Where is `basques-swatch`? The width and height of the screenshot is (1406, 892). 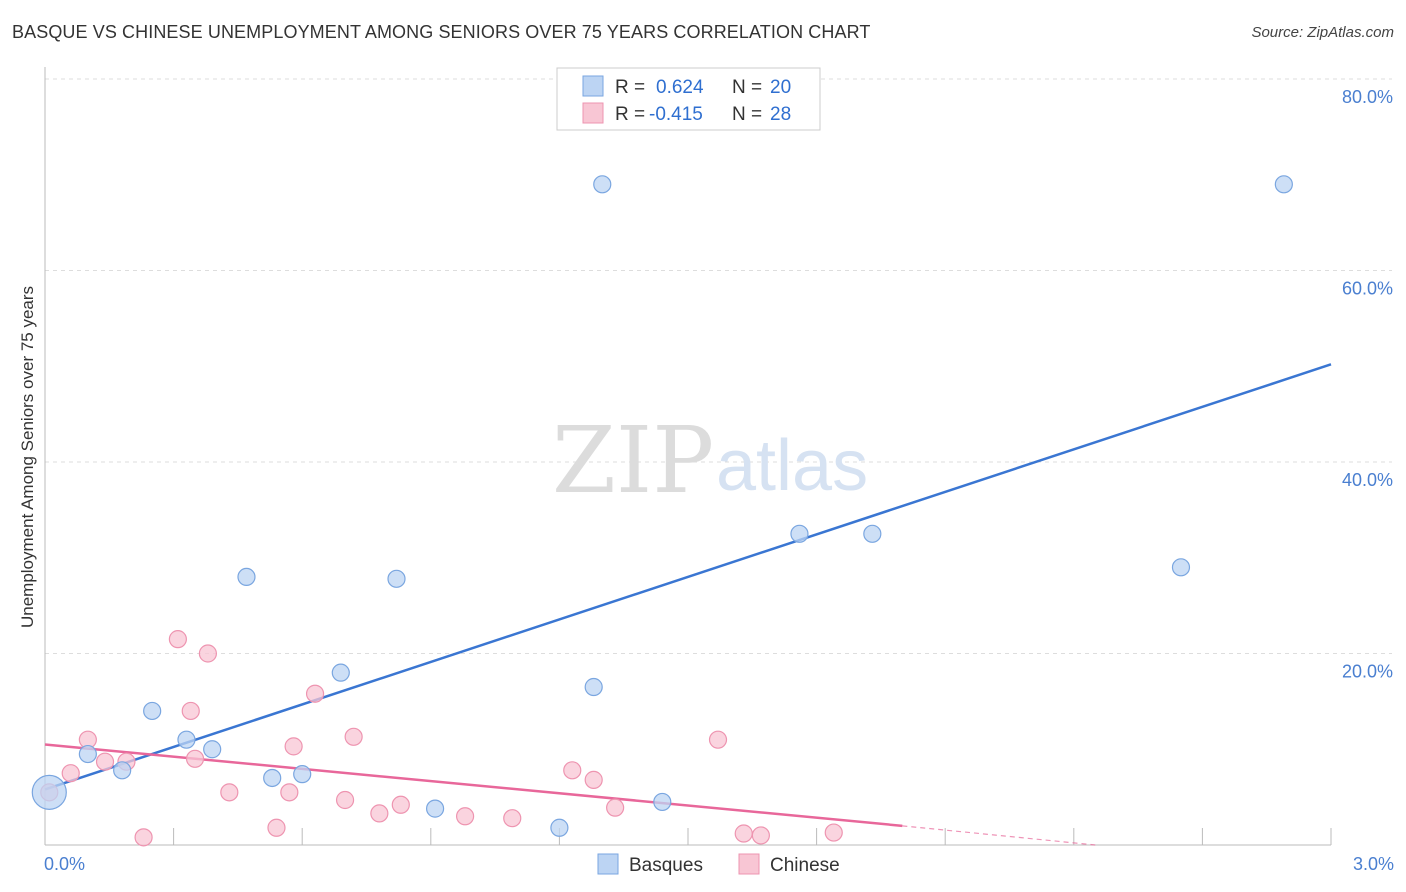 basques-swatch is located at coordinates (593, 86).